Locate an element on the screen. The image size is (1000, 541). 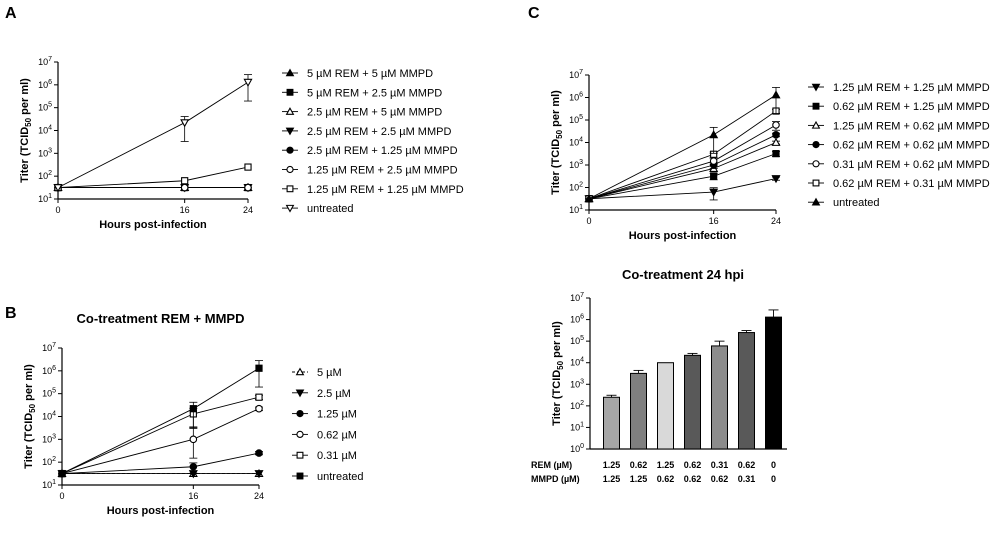
y-tick-label-C: 10² is located at coordinates (576, 187).